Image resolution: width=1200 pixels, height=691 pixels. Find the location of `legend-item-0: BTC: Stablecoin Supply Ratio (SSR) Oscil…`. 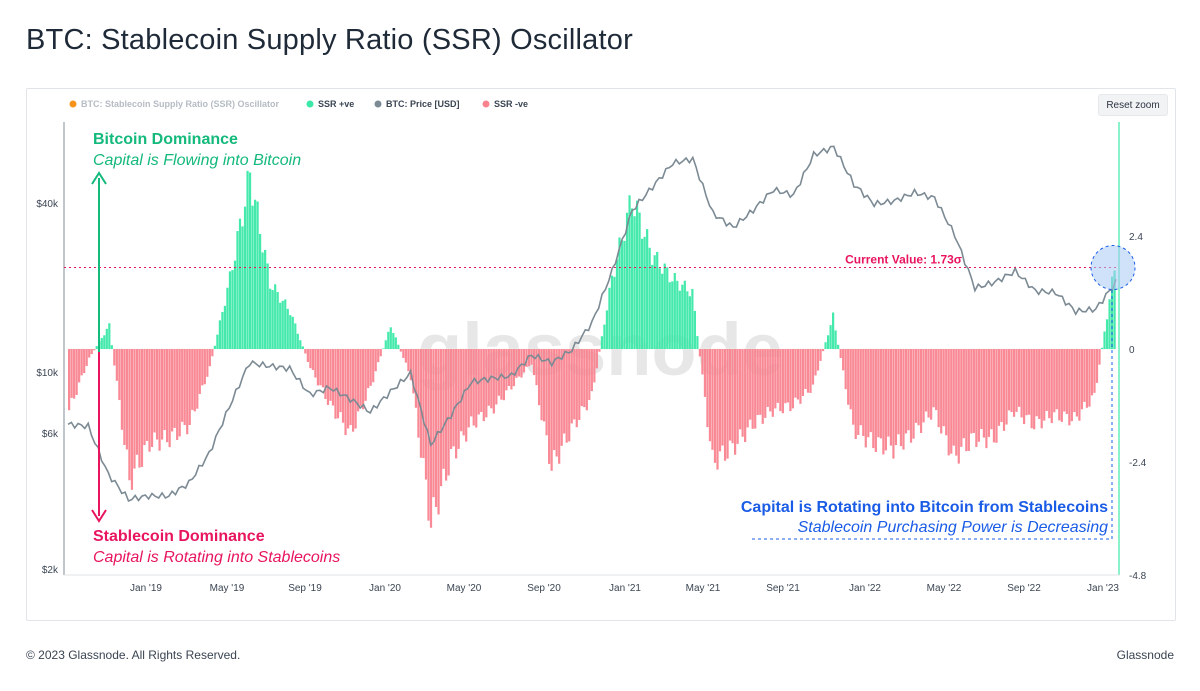

legend-item-0: BTC: Stablecoin Supply Ratio (SSR) Oscil… is located at coordinates (180, 104).